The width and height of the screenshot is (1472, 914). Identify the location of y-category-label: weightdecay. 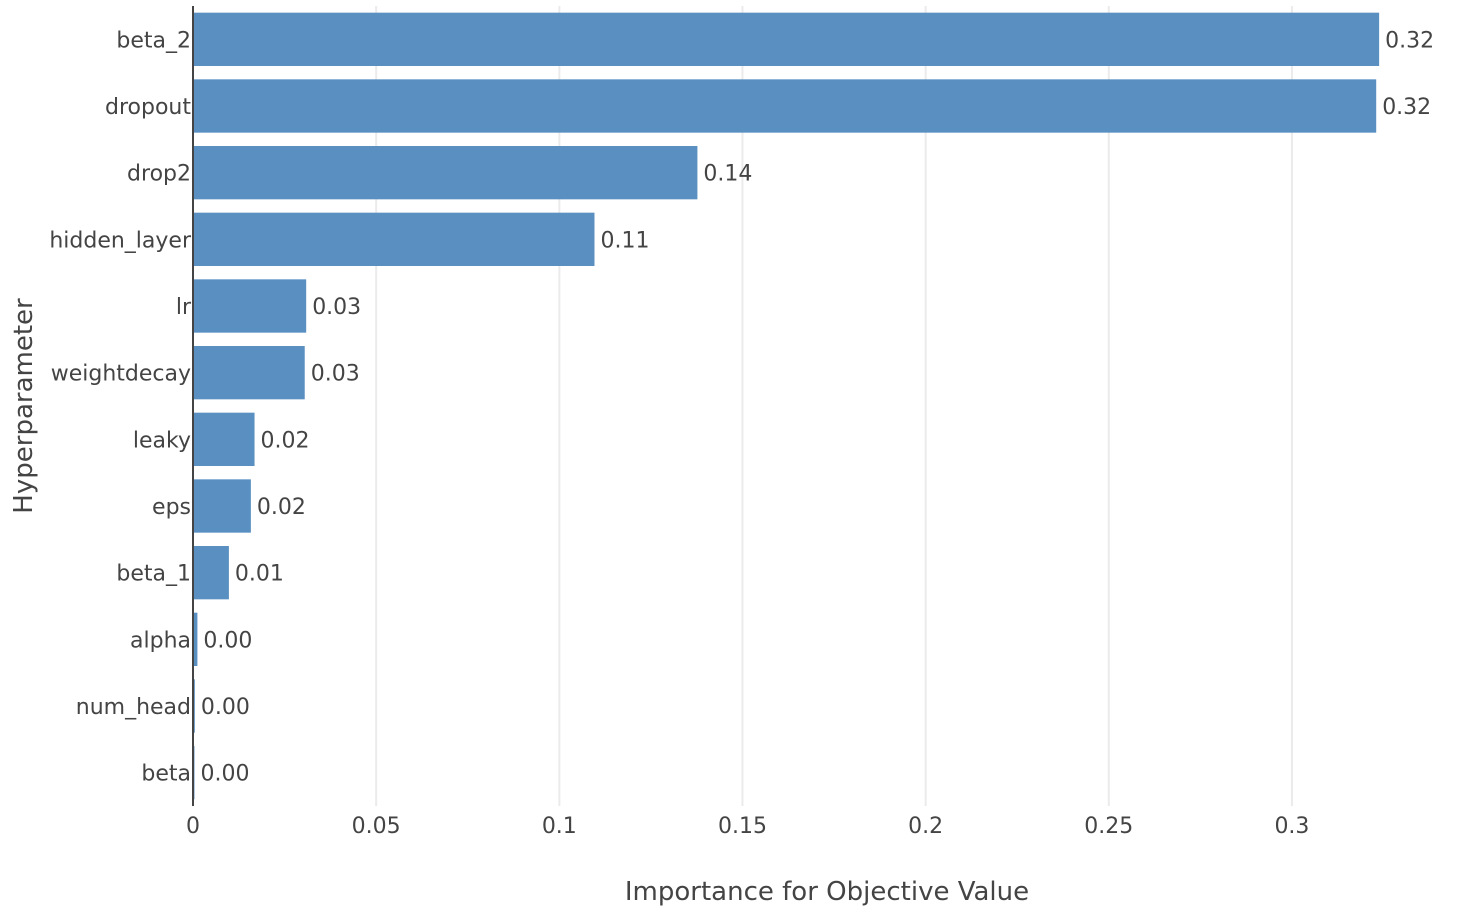
(121, 374).